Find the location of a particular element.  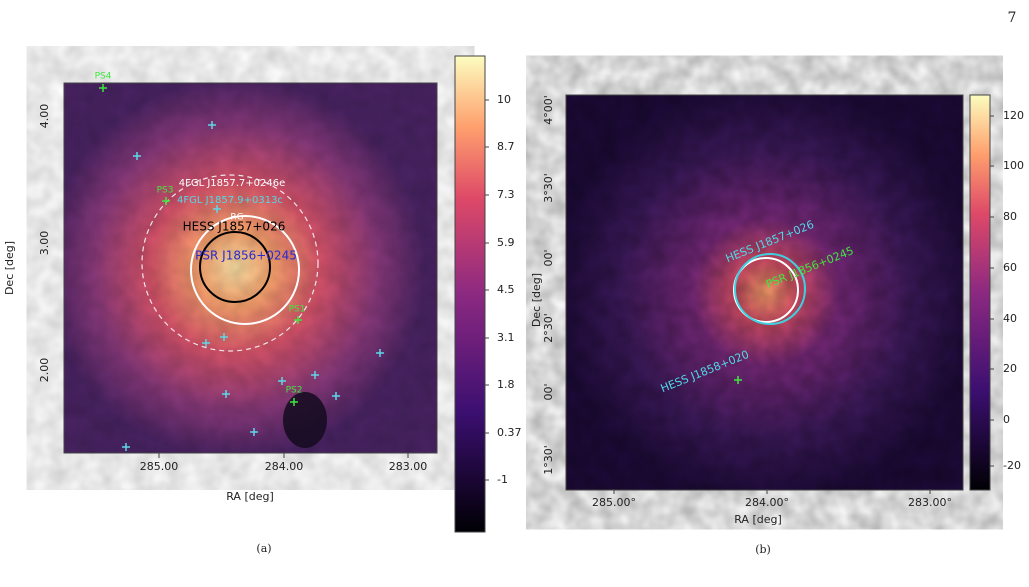

x-tick-label: 284.00 is located at coordinates (284, 466).